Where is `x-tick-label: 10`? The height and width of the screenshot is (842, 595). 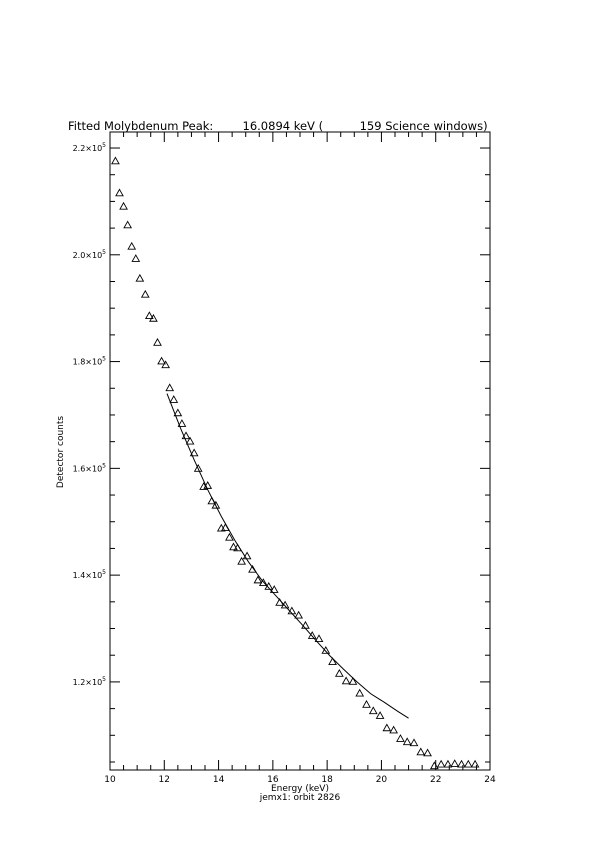 x-tick-label: 10 is located at coordinates (110, 780).